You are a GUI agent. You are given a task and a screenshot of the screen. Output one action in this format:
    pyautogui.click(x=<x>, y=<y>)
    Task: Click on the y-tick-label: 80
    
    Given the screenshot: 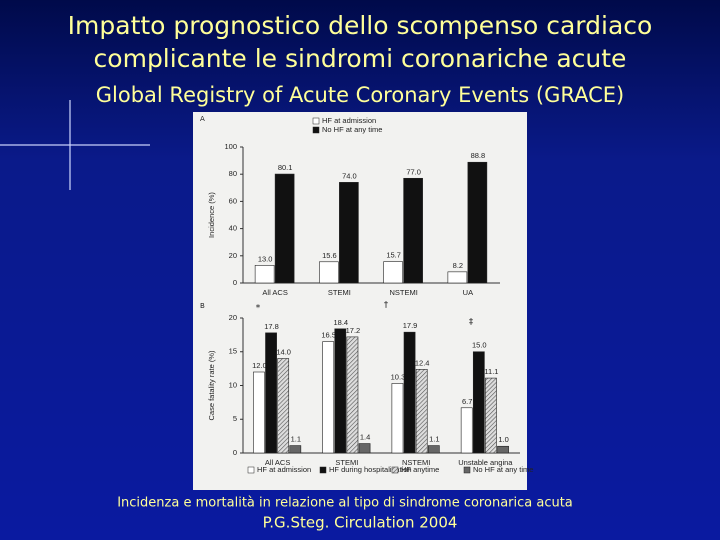 What is the action you would take?
    pyautogui.click(x=233, y=173)
    